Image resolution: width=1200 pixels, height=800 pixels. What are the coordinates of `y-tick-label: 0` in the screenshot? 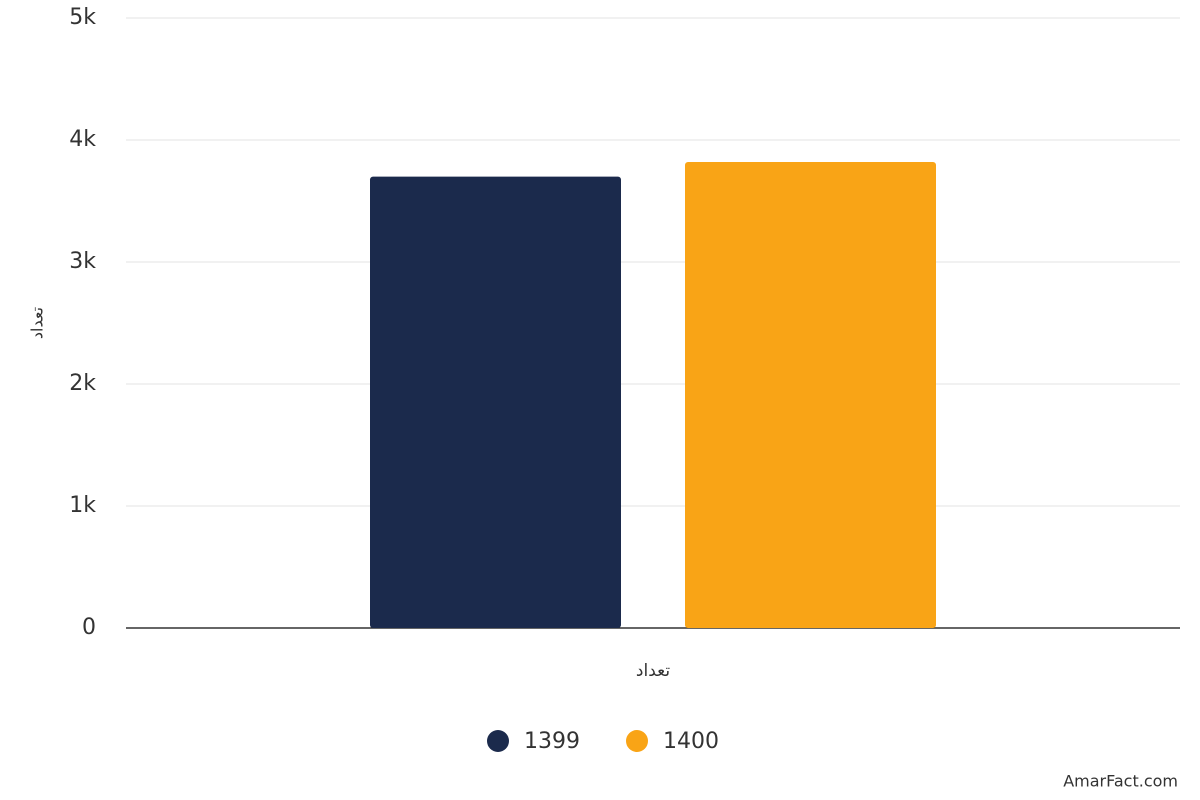 It's located at (89, 627).